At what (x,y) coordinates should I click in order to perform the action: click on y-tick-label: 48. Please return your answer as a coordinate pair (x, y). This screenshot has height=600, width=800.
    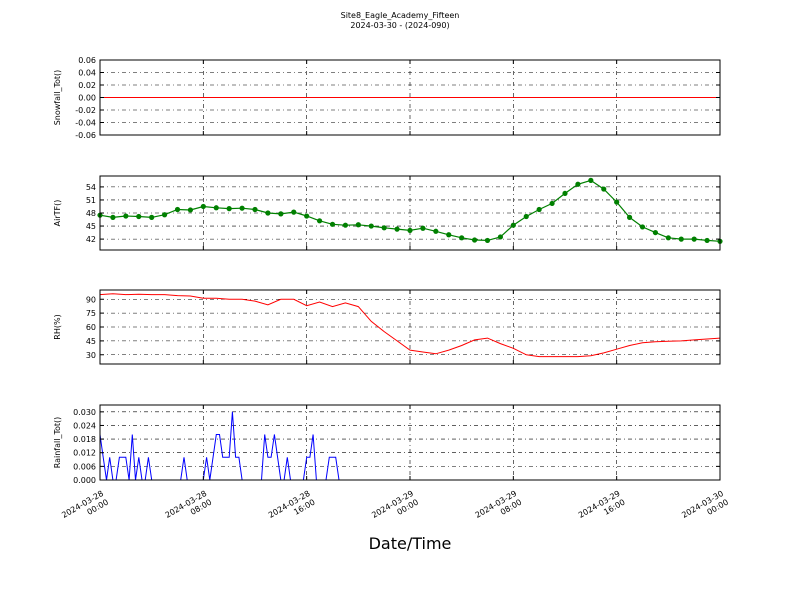
    Looking at the image, I should click on (91, 213).